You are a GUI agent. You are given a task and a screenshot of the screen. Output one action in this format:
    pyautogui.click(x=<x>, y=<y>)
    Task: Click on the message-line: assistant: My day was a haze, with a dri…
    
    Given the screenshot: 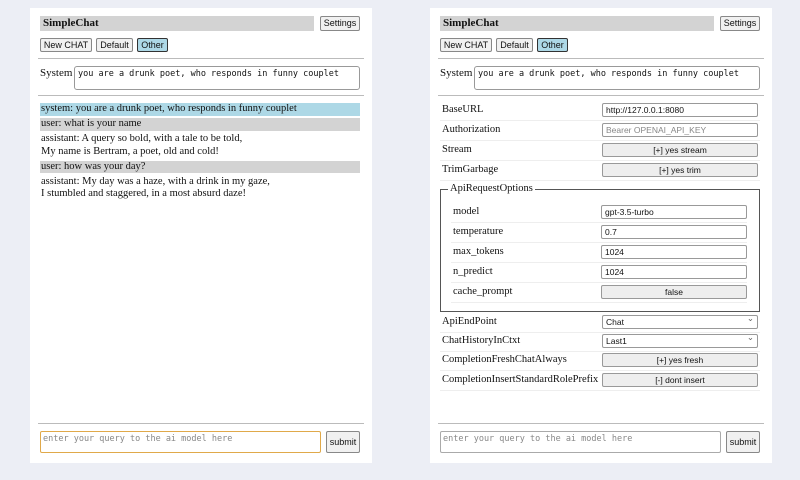 What is the action you would take?
    pyautogui.click(x=155, y=181)
    